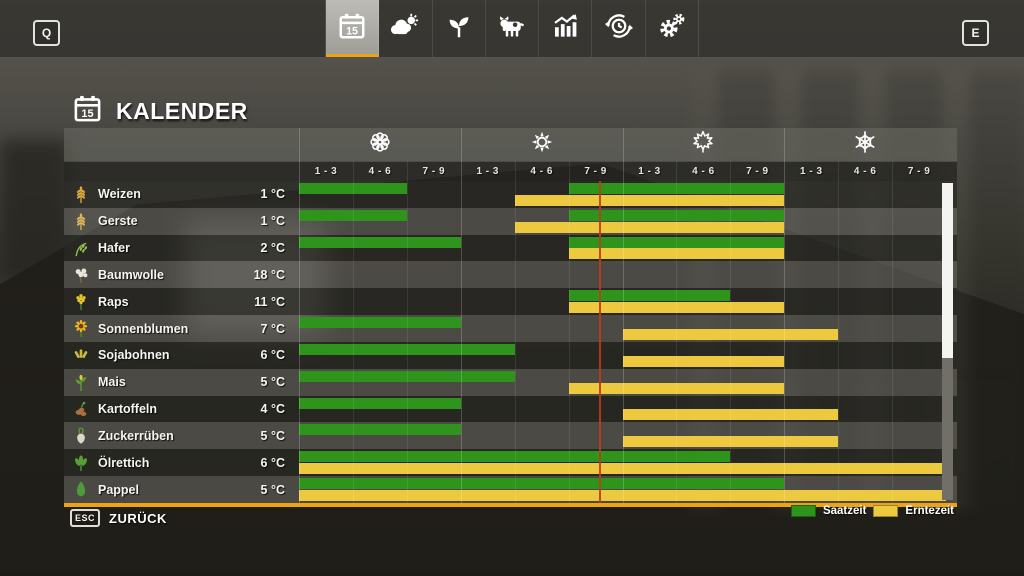 The image size is (1024, 576). I want to click on crop-name-cell: Kartoffeln 4 °C, so click(181, 409).